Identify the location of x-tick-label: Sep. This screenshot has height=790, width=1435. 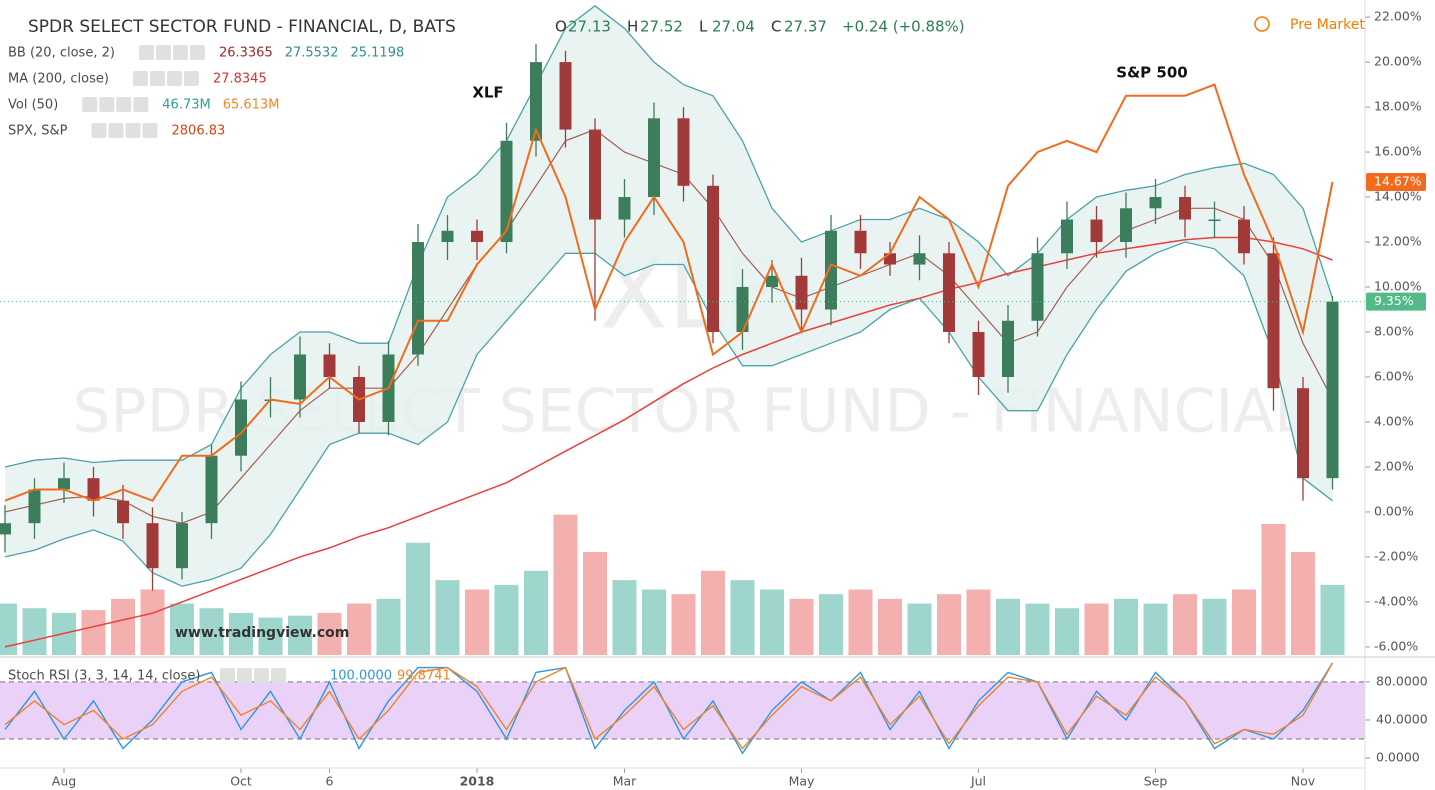
(1156, 781).